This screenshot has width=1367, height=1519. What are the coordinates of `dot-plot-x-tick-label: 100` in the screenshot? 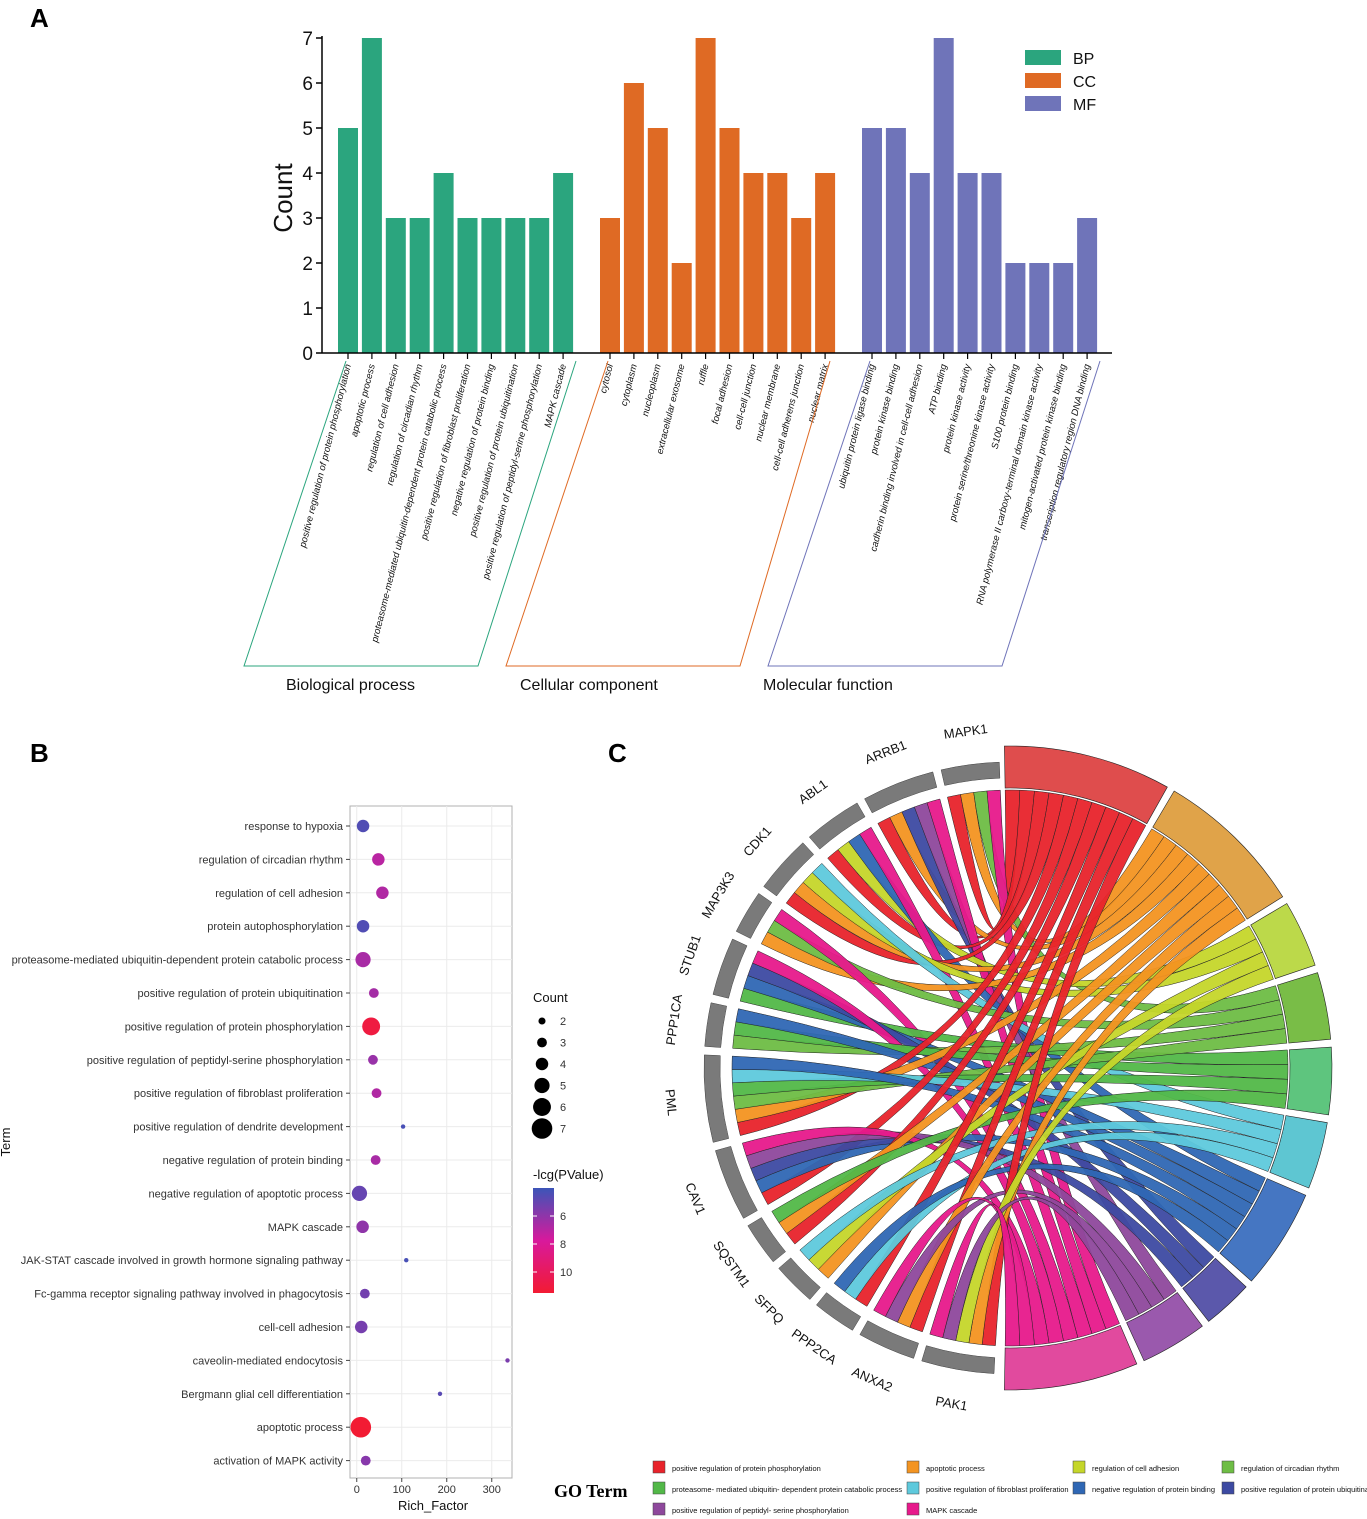 It's located at (402, 1490).